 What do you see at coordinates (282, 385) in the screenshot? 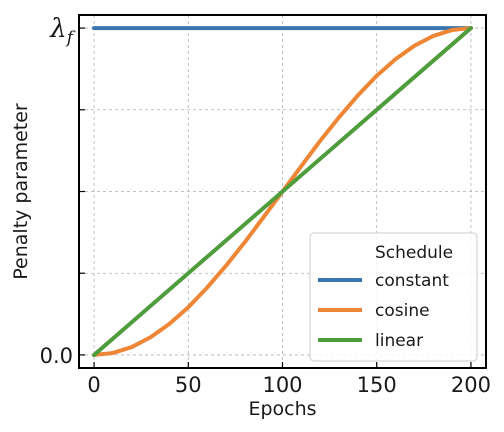
I see `x-tick-label: 100` at bounding box center [282, 385].